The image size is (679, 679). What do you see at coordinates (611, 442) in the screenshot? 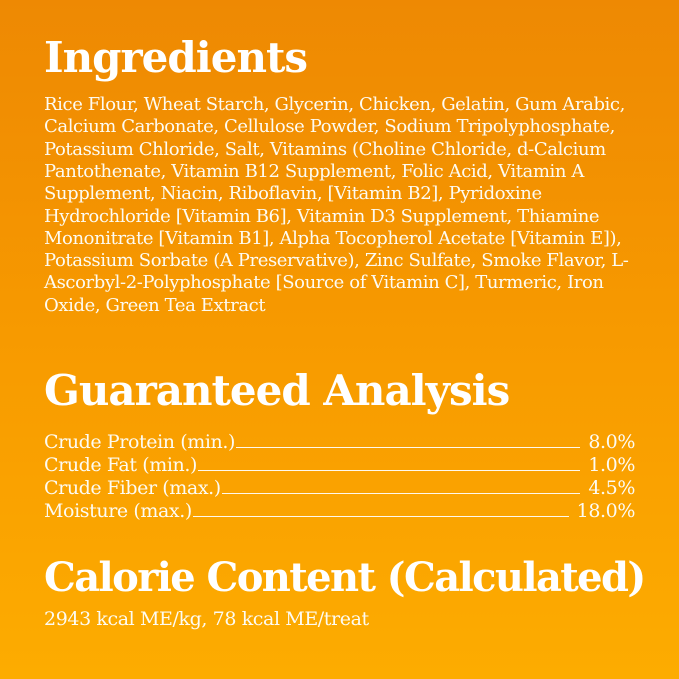
I see `analysis-value: 8.0%` at bounding box center [611, 442].